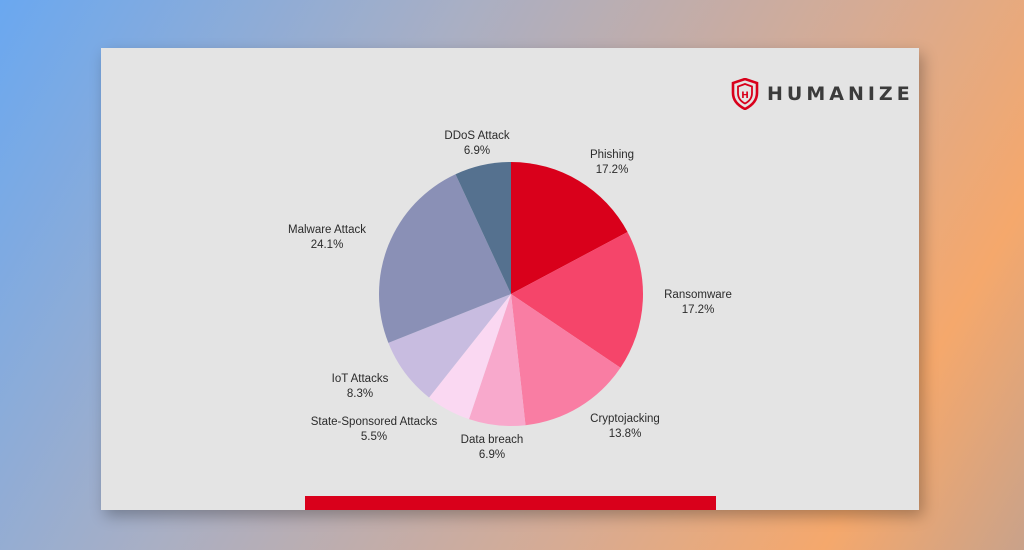 The image size is (1024, 550). Describe the element at coordinates (625, 419) in the screenshot. I see `slice-label-cryptojacking: Cryptojacking` at that location.